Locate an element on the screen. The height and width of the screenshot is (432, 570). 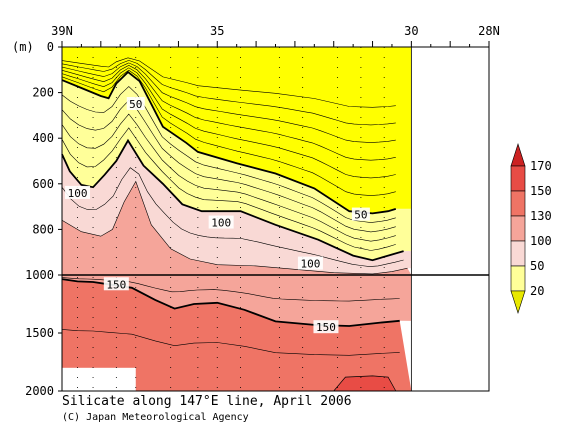
colorbar-label: 100 is located at coordinates (541, 241).